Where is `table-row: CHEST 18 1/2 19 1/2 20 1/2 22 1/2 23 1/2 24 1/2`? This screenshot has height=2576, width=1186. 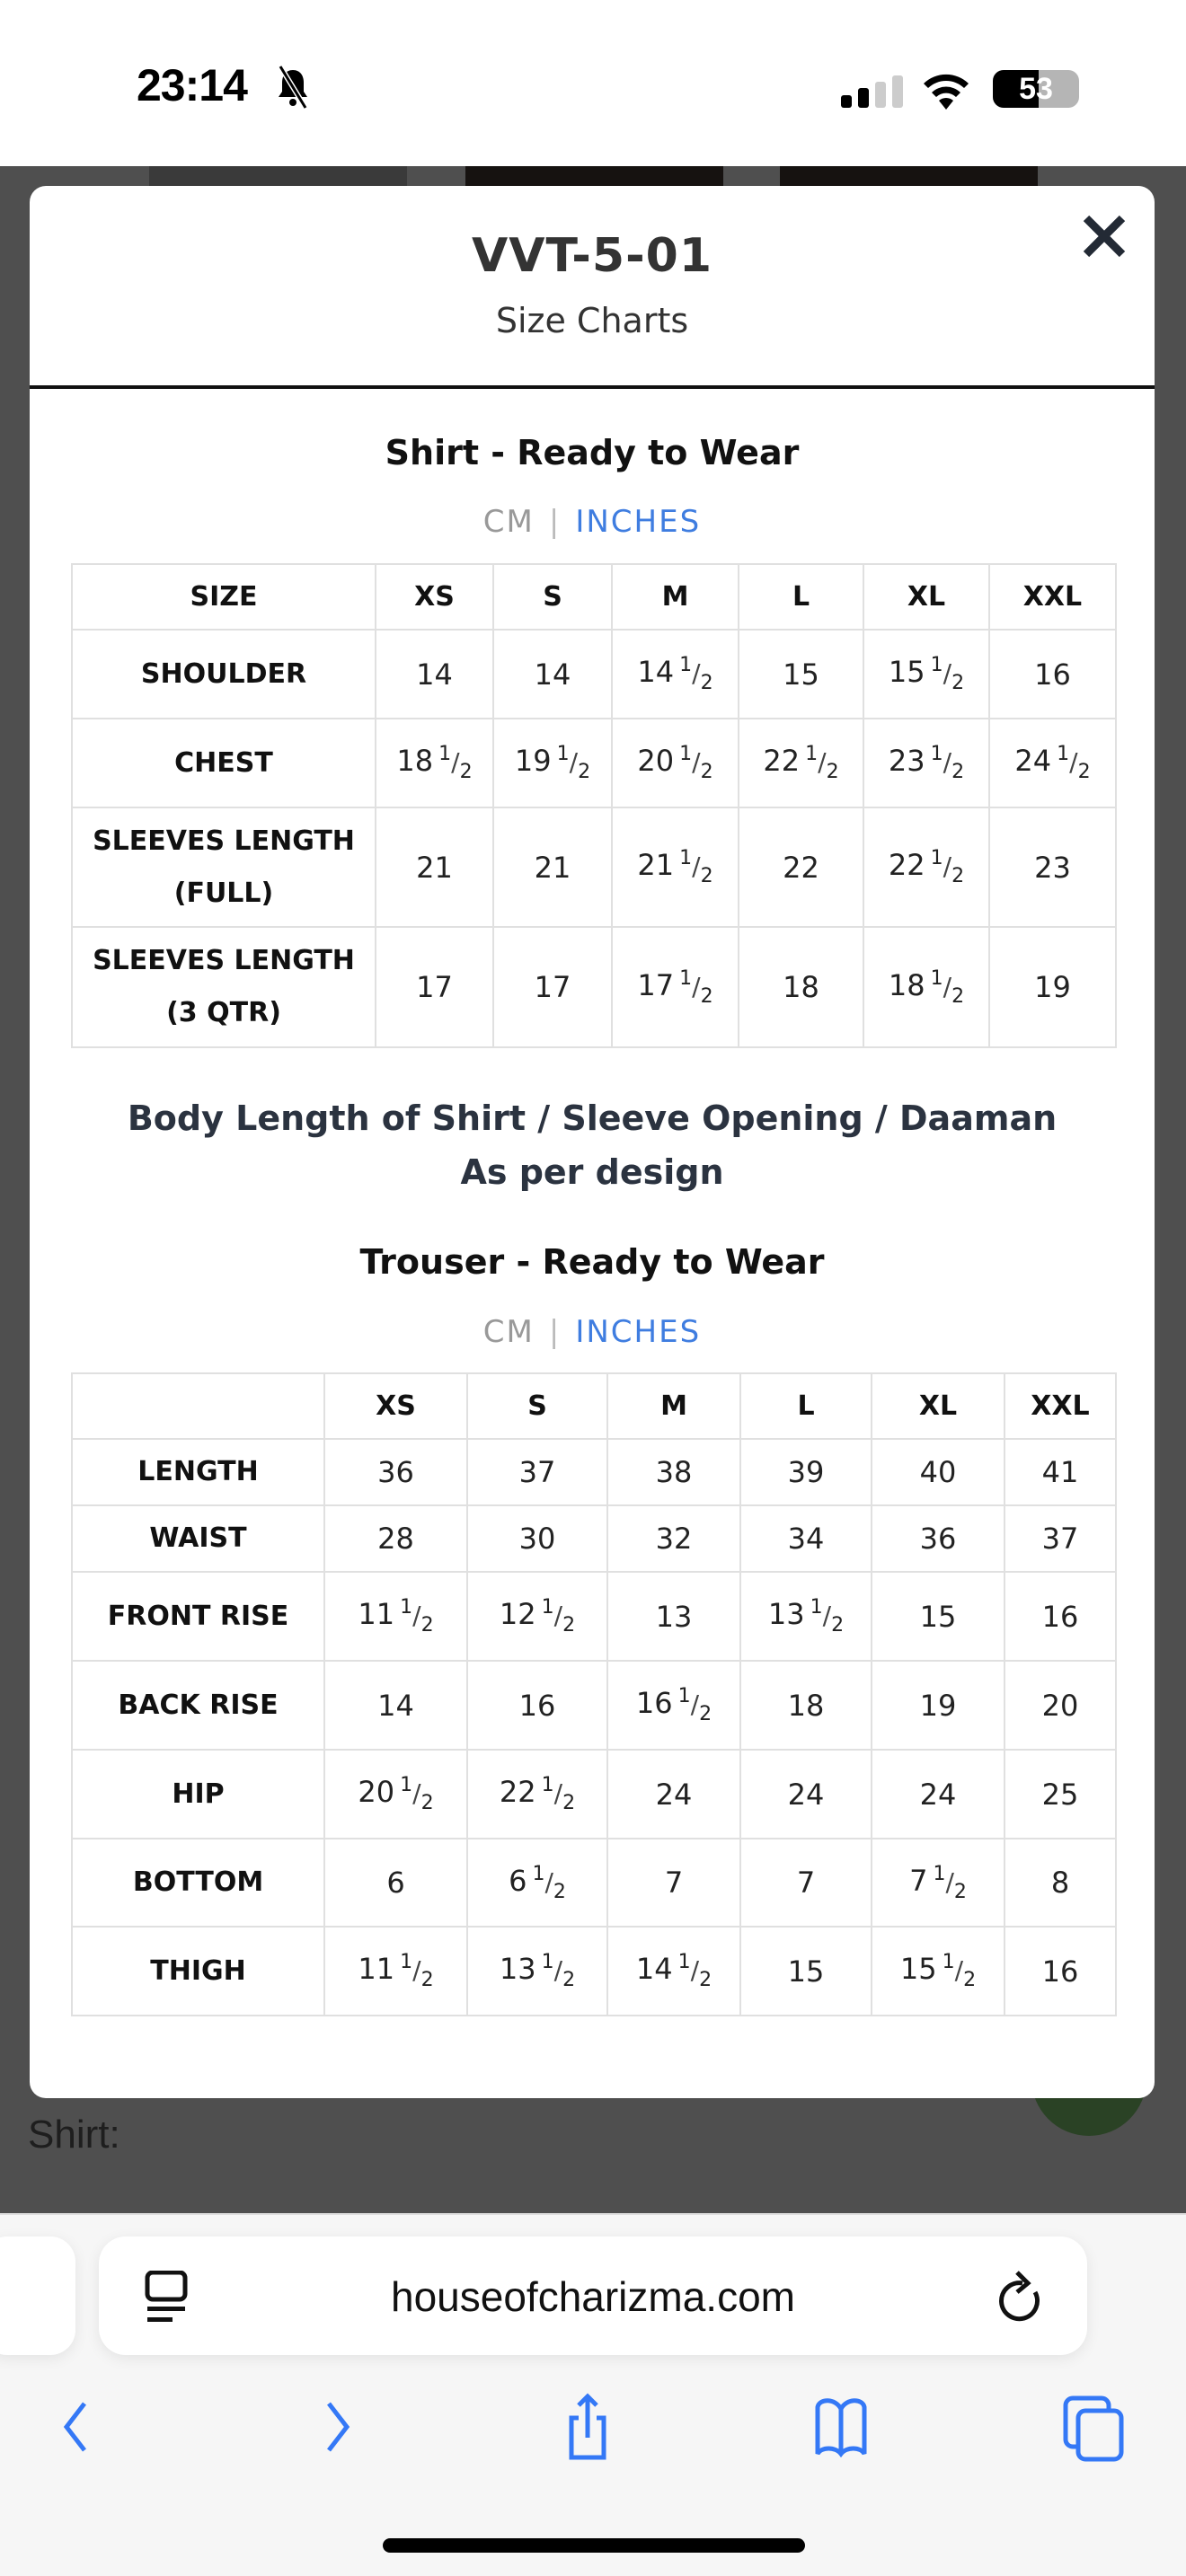
table-row: CHEST 18 1/2 19 1/2 20 1/2 22 1/2 23 1/2 24 1/2 is located at coordinates (594, 763).